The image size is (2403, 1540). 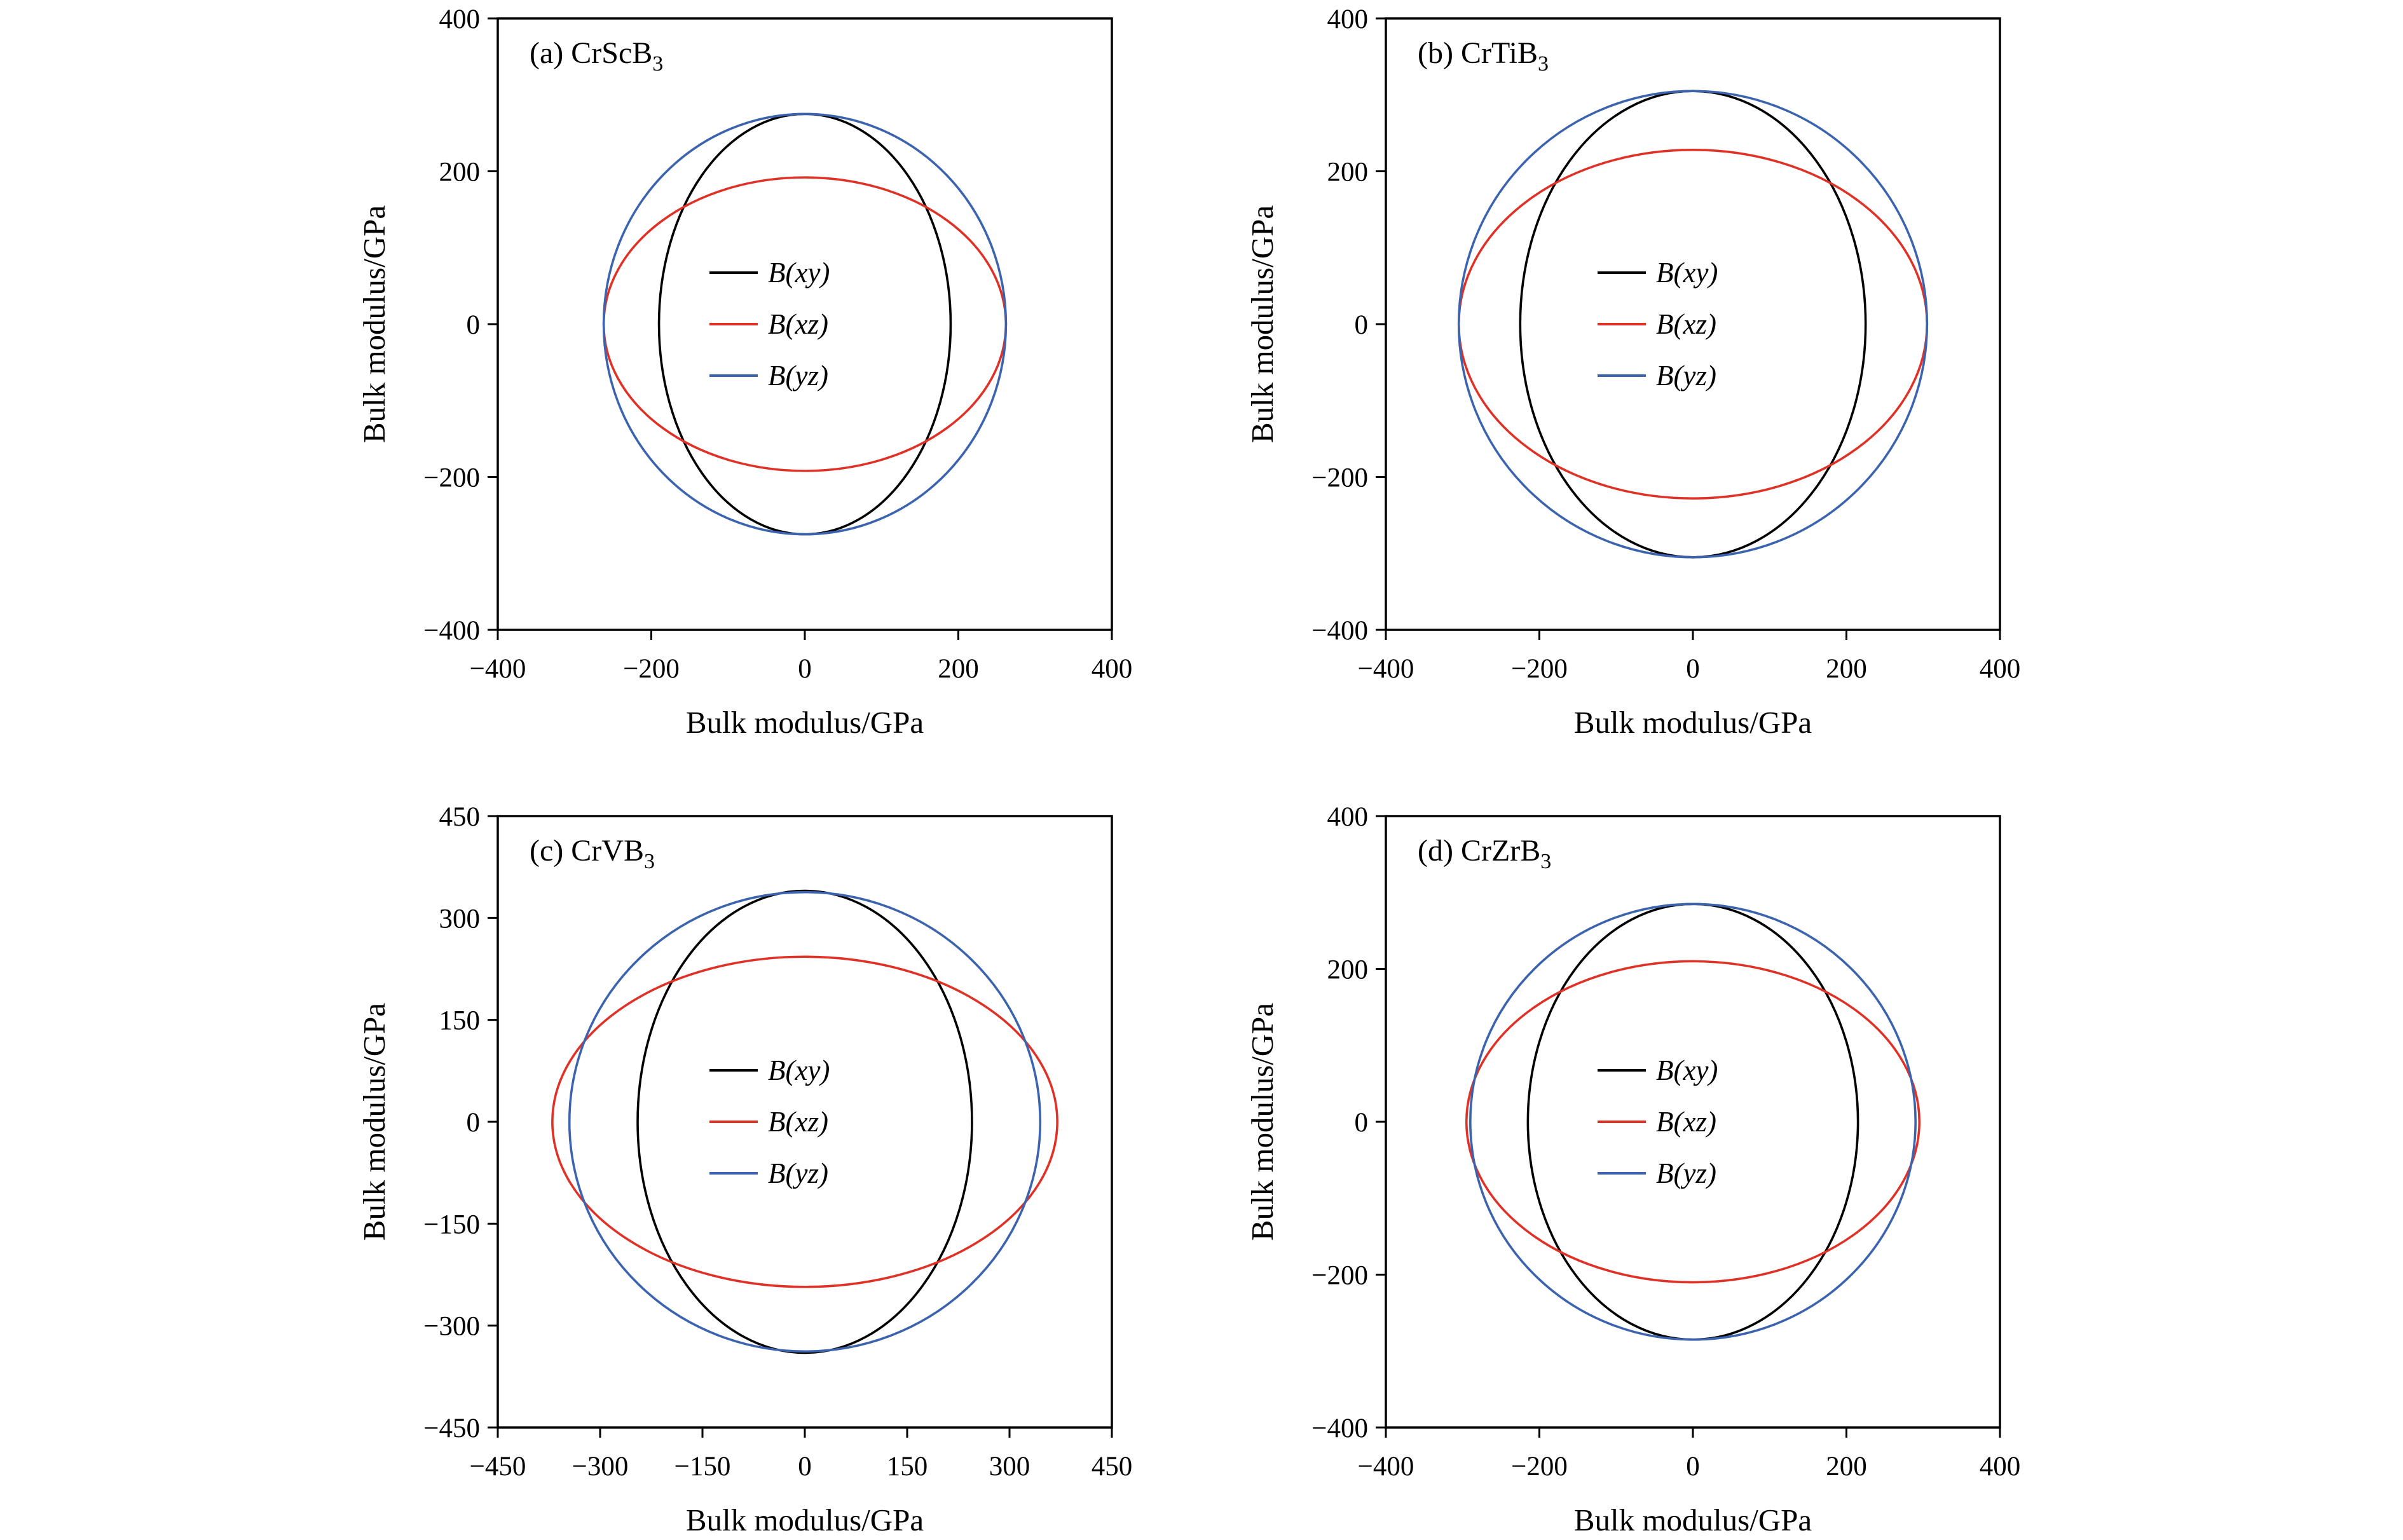 What do you see at coordinates (1484, 853) in the screenshot?
I see `panel-title: (d) CrZrB3` at bounding box center [1484, 853].